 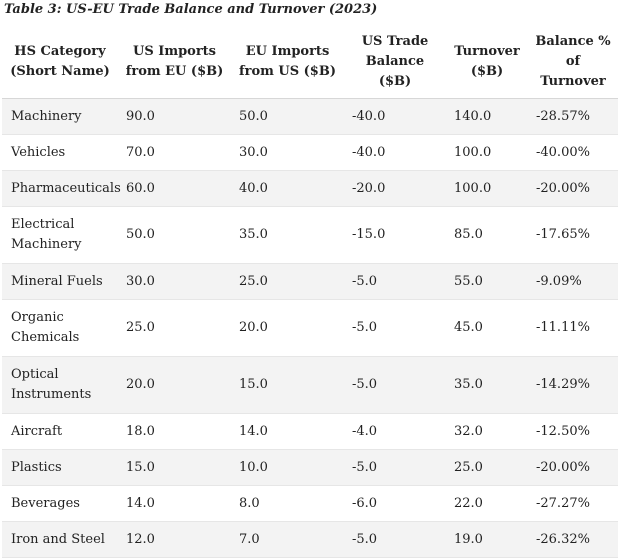 What do you see at coordinates (487, 385) in the screenshot?
I see `cell-turnover: 35.0` at bounding box center [487, 385].